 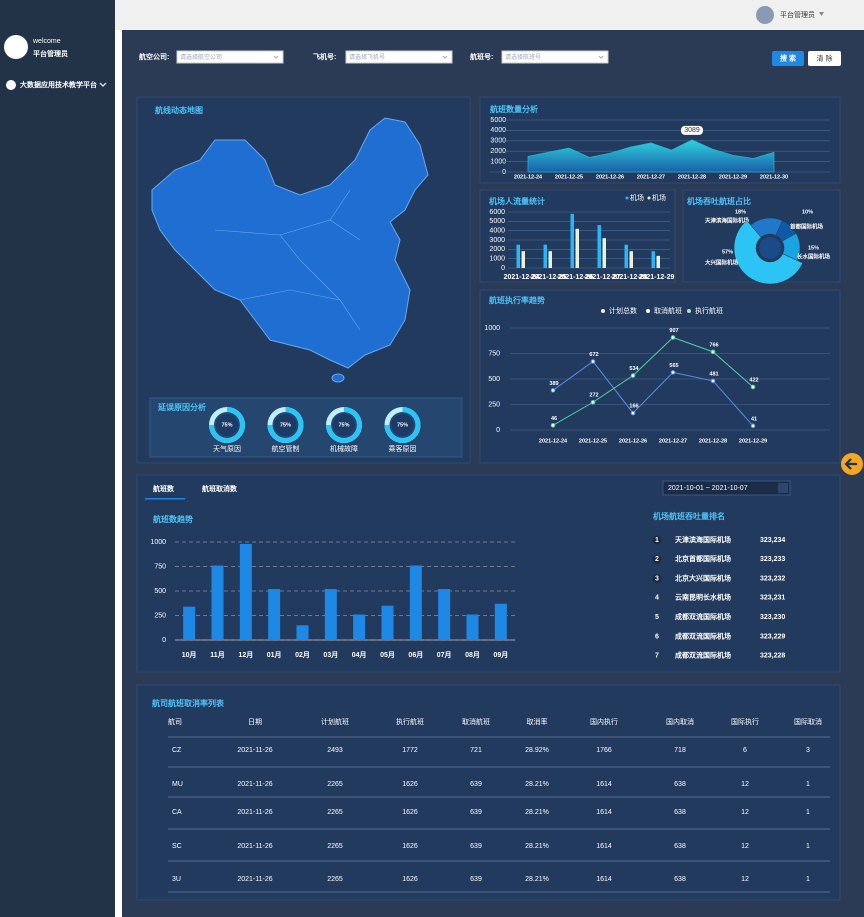 I want to click on cell: 639, so click(x=476, y=879).